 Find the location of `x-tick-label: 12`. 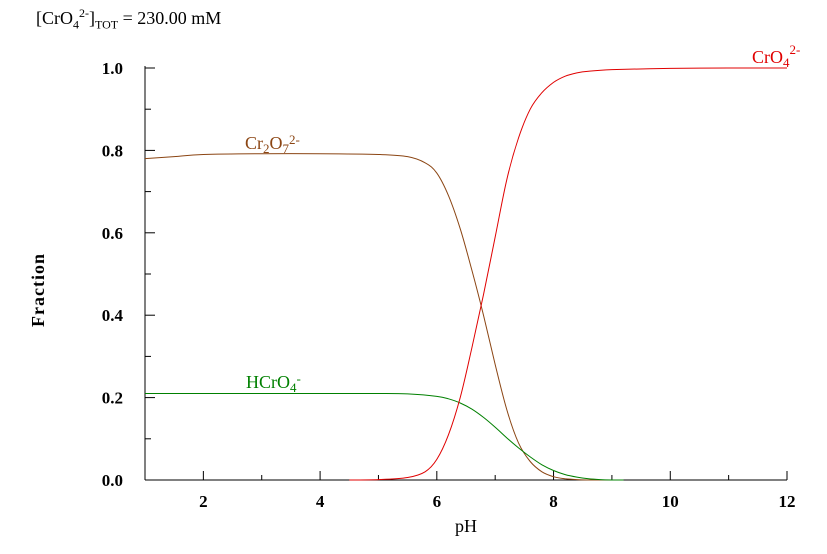

x-tick-label: 12 is located at coordinates (787, 501).